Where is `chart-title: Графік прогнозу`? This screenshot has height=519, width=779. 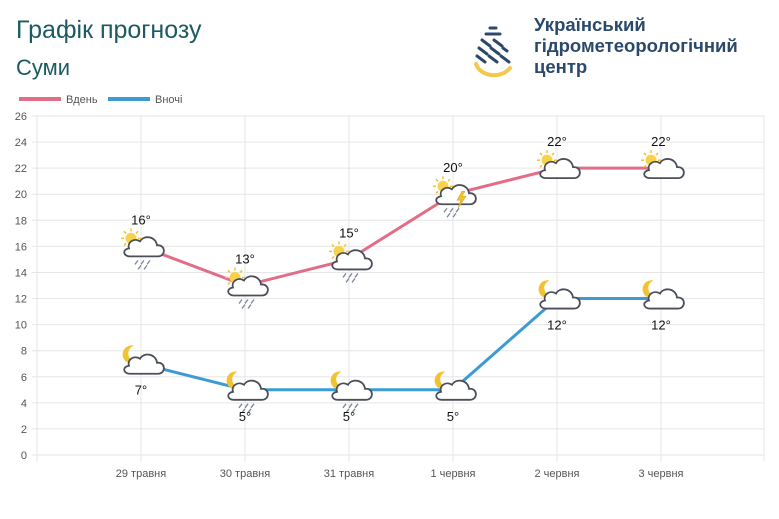
chart-title: Графік прогнозу is located at coordinates (109, 30).